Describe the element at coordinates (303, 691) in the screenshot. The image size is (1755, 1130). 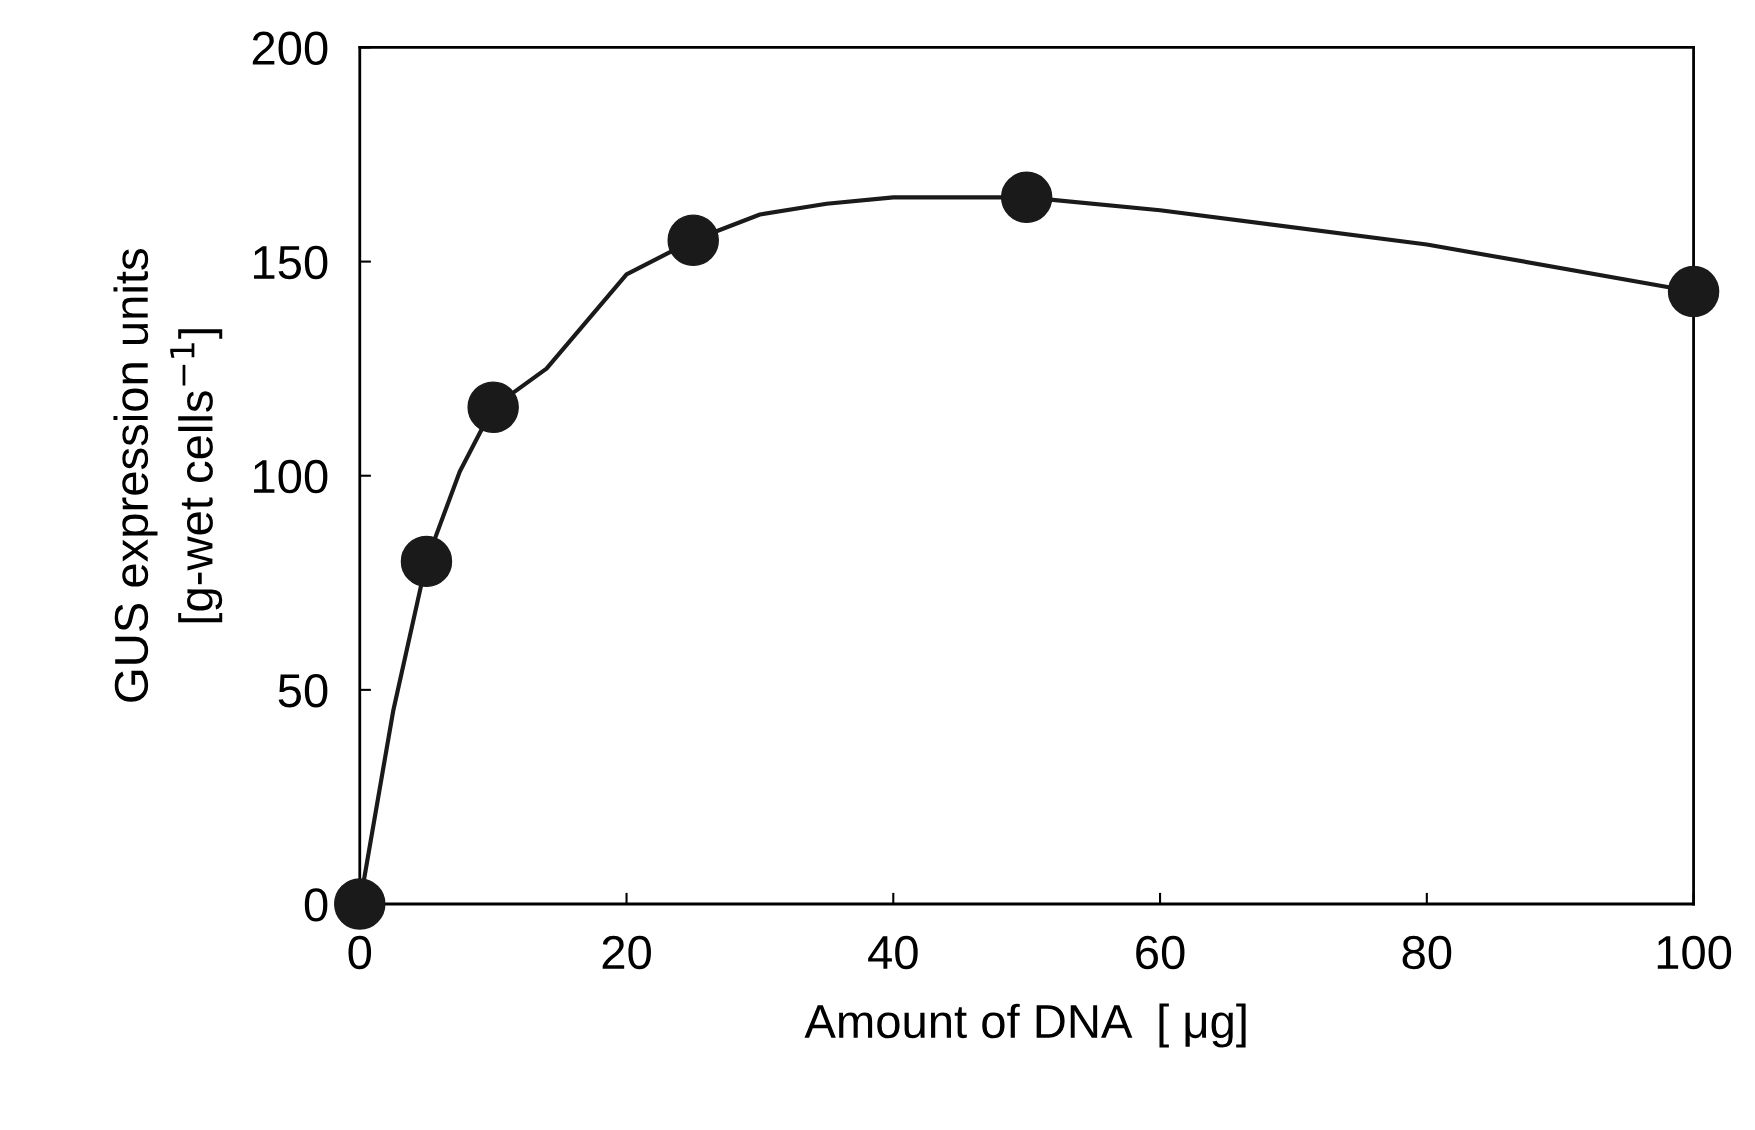
I see `y-tick-label: 50` at that location.